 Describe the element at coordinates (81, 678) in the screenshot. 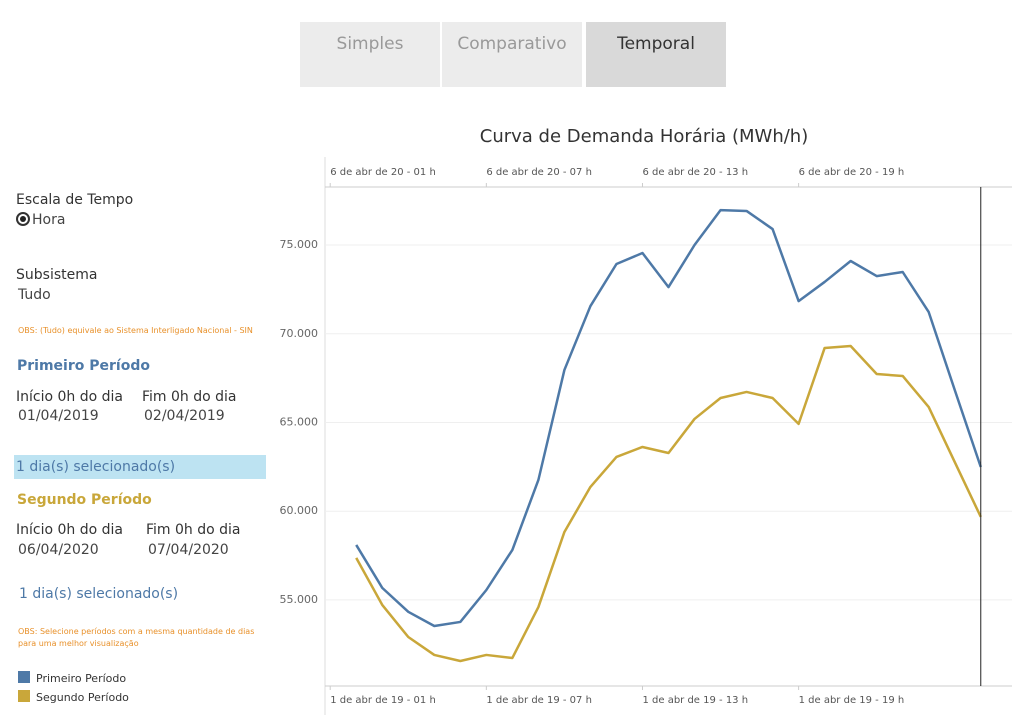

I see `legend-text: Primeiro Período` at that location.